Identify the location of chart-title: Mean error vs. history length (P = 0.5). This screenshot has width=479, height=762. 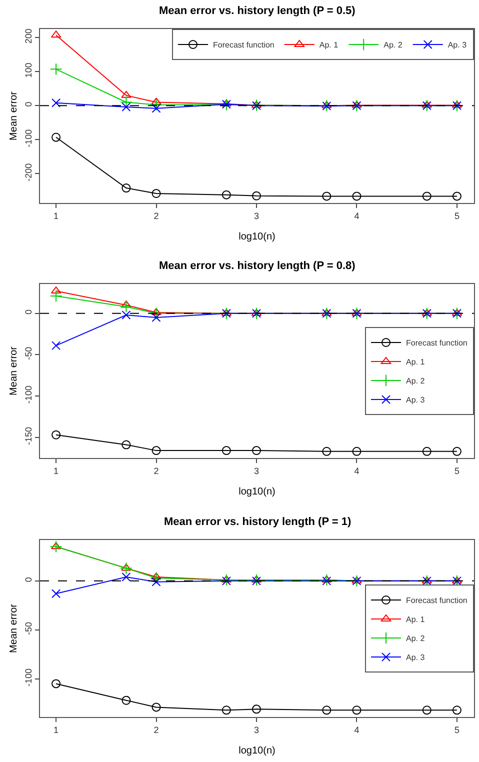
(257, 11).